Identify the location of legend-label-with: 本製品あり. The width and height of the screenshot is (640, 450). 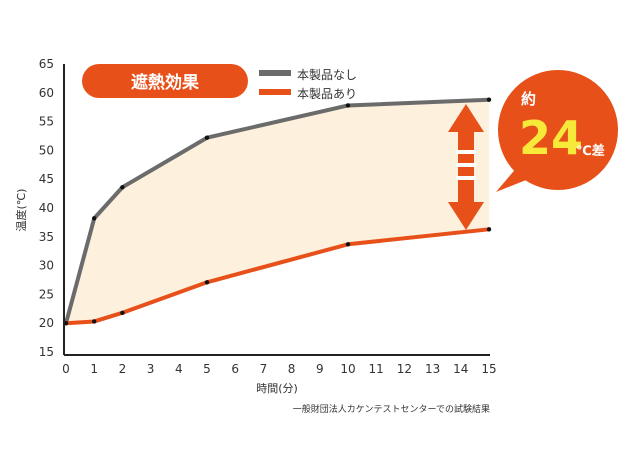
(327, 94).